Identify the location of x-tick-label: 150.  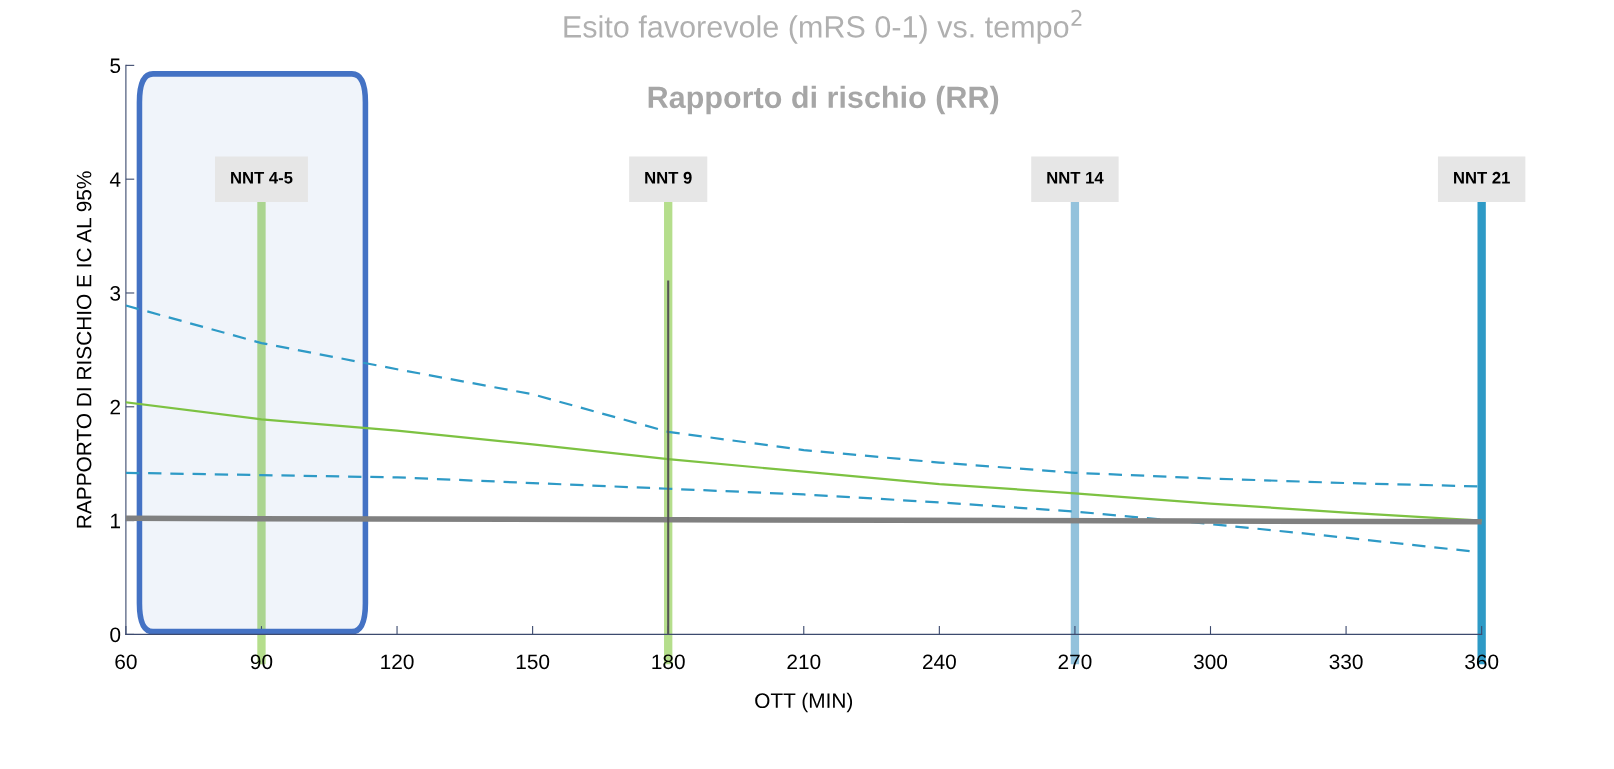
(533, 662).